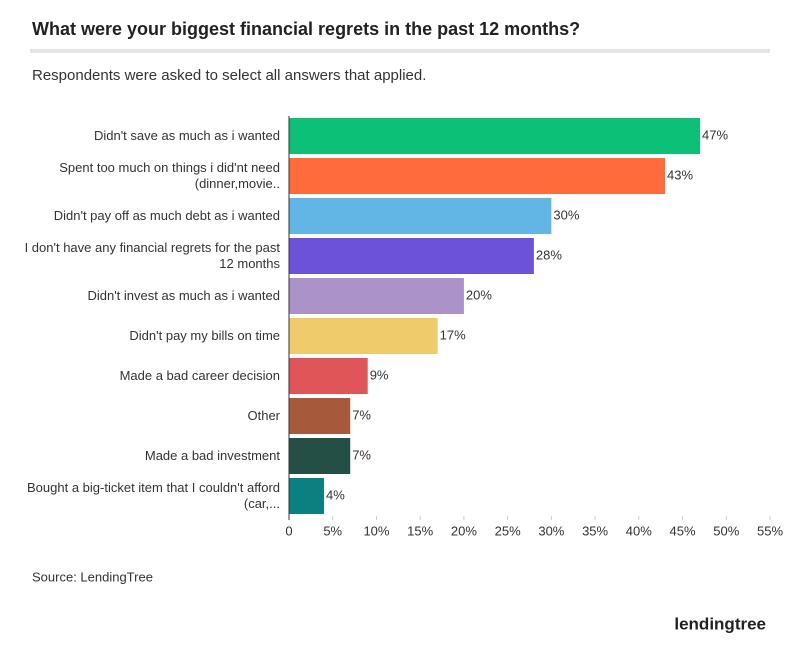 The height and width of the screenshot is (652, 800). What do you see at coordinates (379, 374) in the screenshot?
I see `value-label: 9%` at bounding box center [379, 374].